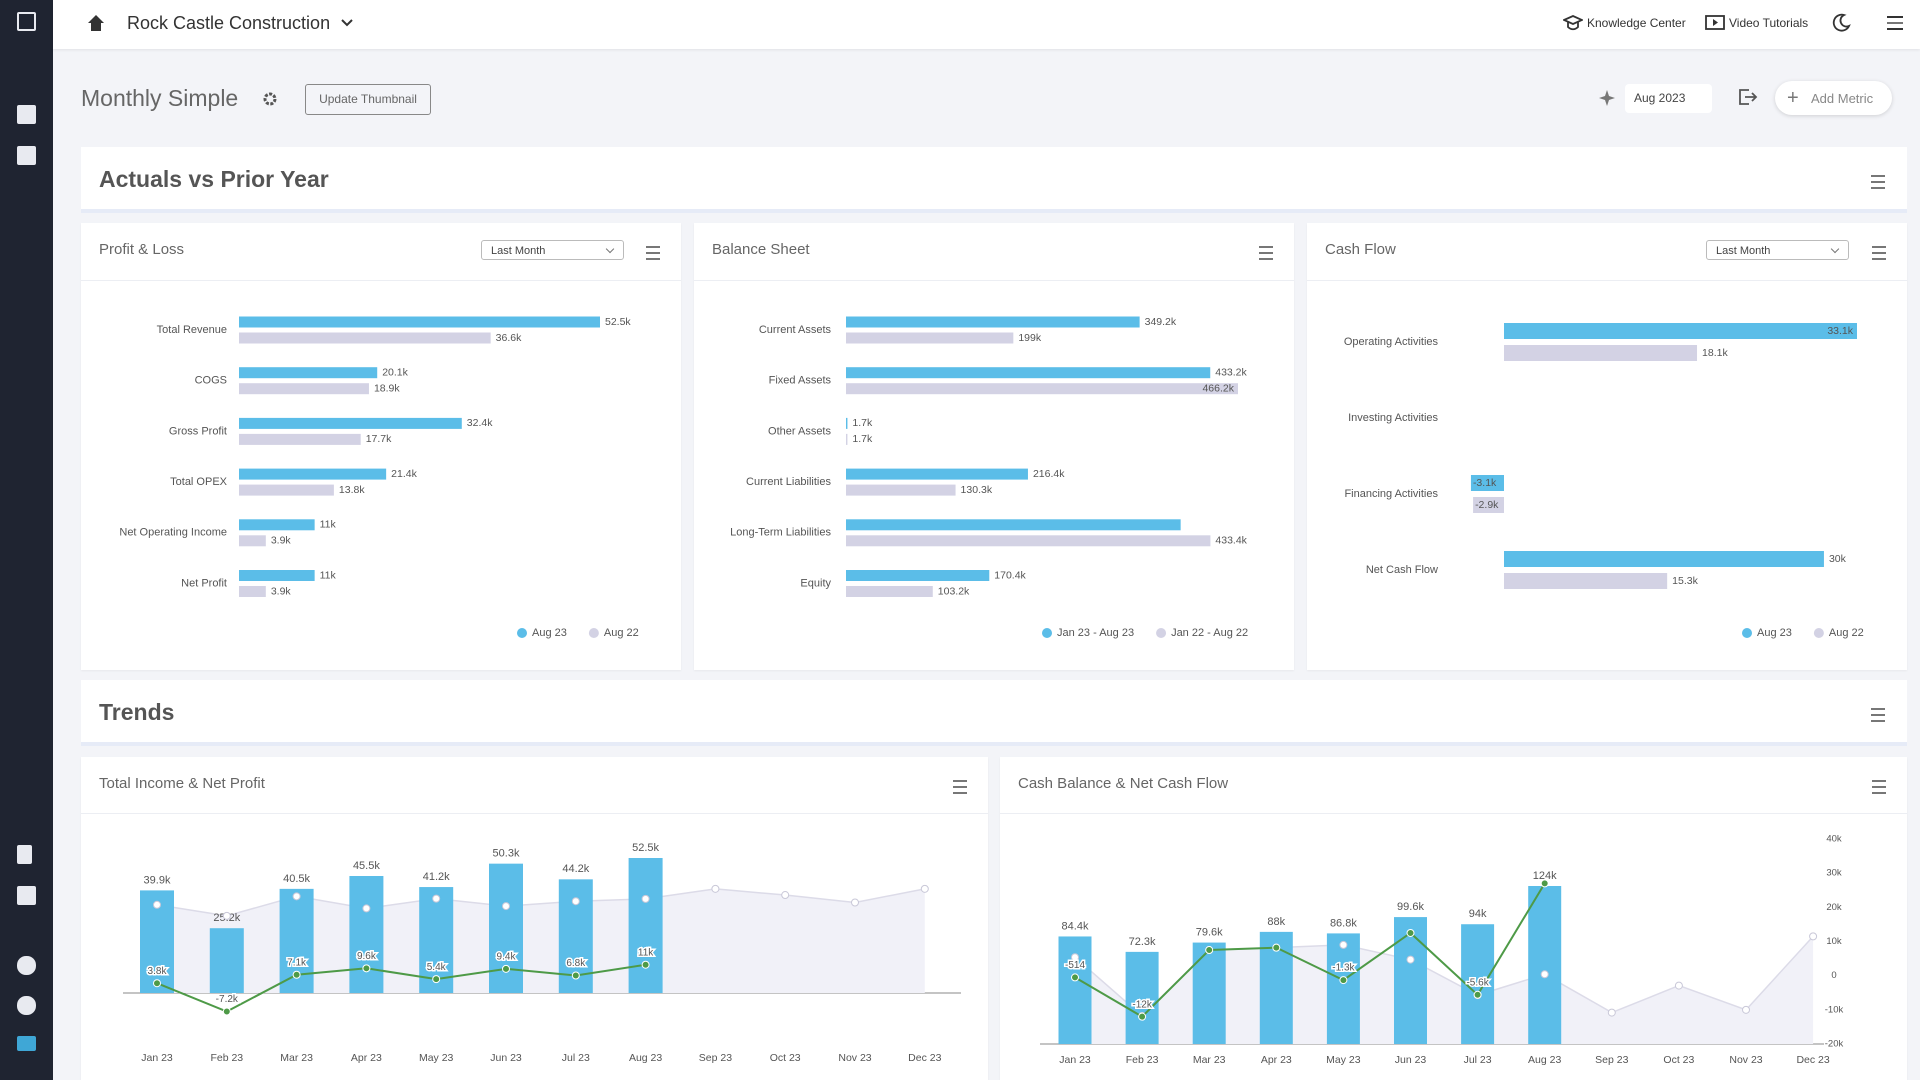 Image resolution: width=1920 pixels, height=1080 pixels. Describe the element at coordinates (1668, 98) in the screenshot. I see `period-dropdown: Aug 2023` at that location.